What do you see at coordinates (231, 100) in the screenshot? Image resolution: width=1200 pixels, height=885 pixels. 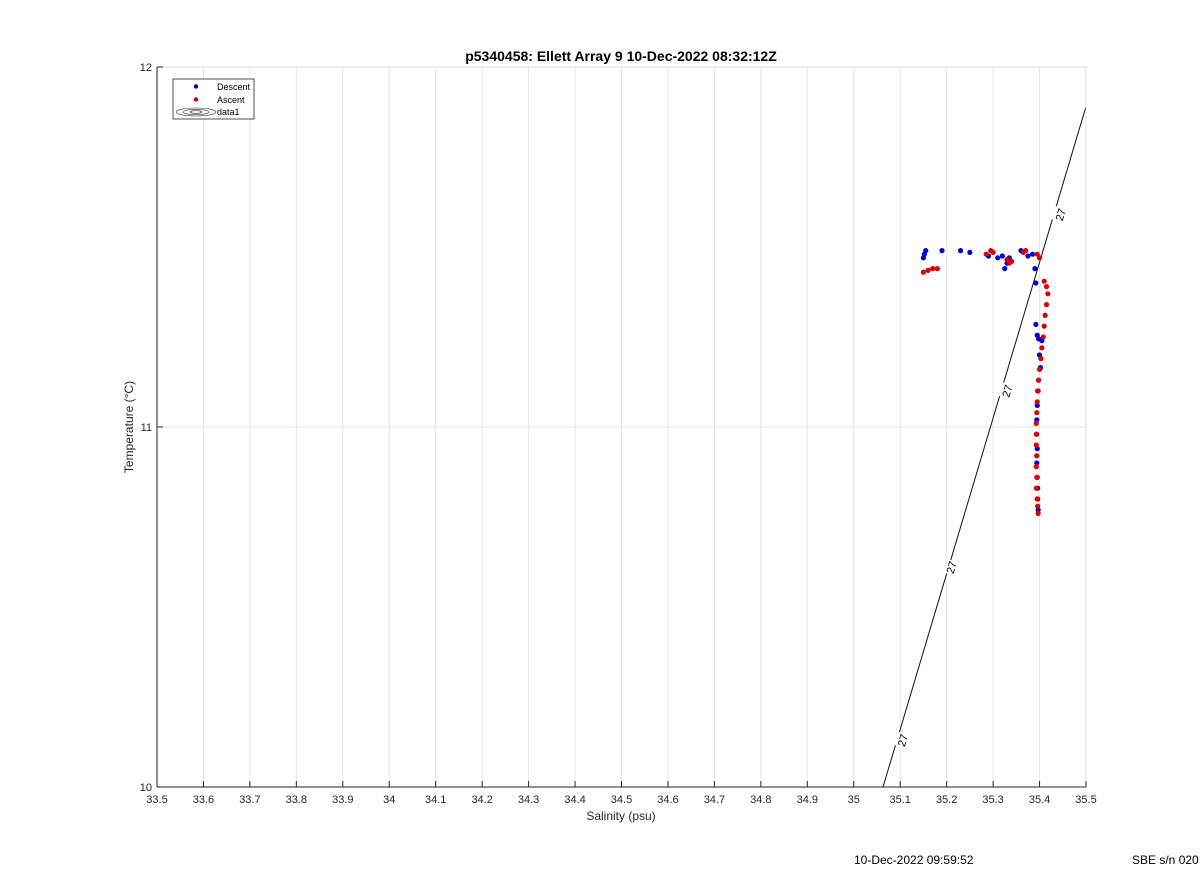 I see `legend-ascent-label: Ascent` at bounding box center [231, 100].